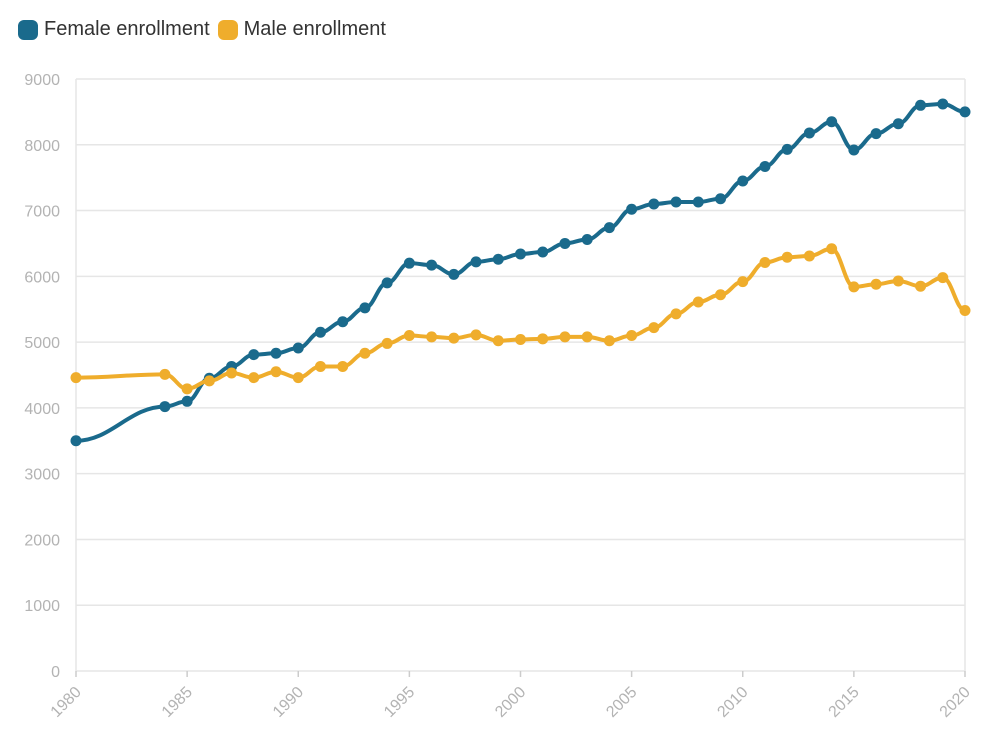  What do you see at coordinates (632, 209) in the screenshot?
I see `data-point-female-2005` at bounding box center [632, 209].